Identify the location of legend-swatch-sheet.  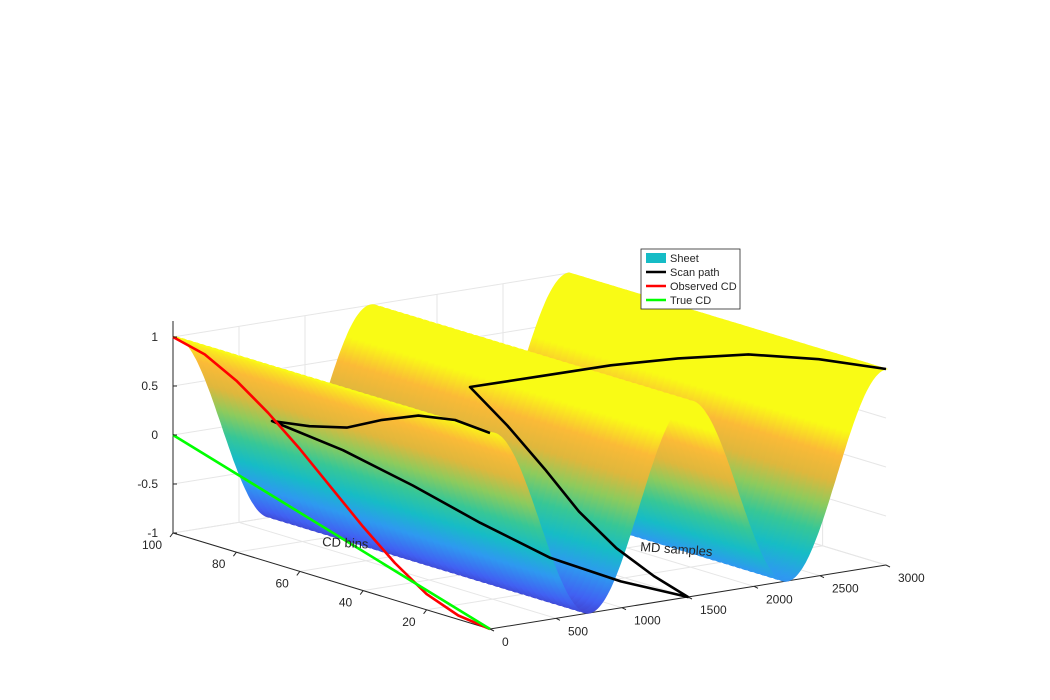
(656, 258).